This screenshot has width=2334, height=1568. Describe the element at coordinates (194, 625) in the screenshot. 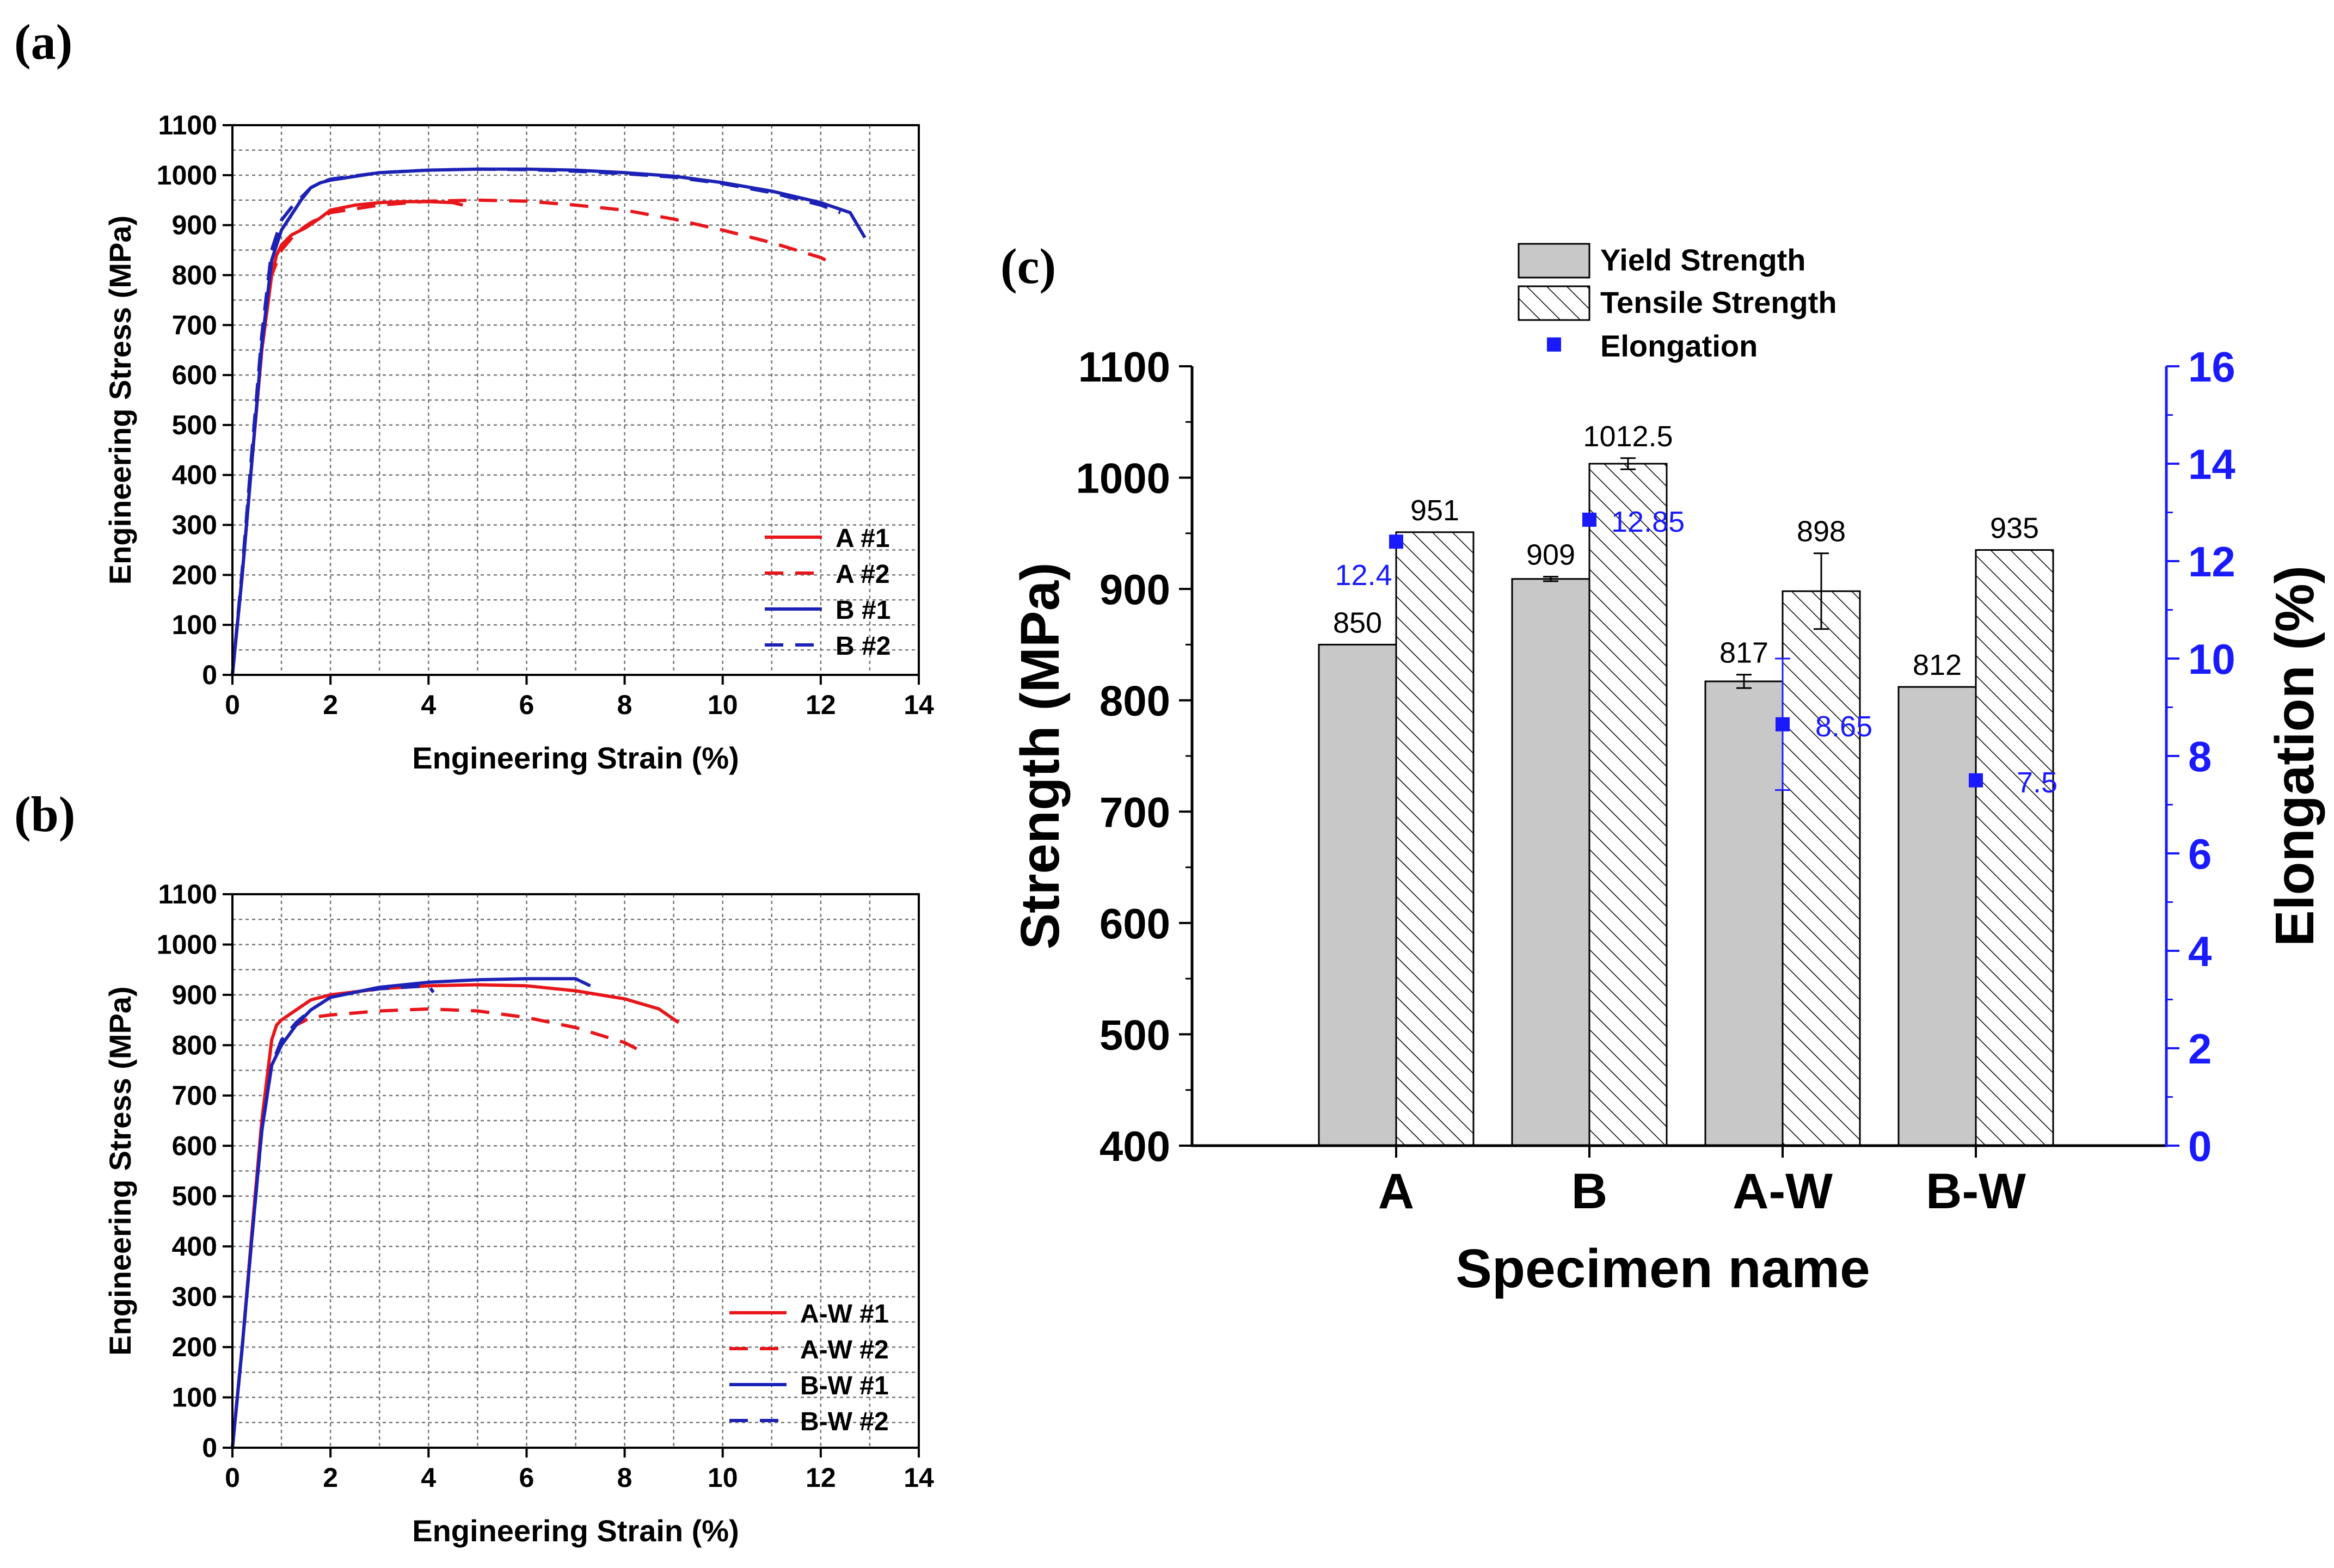

I see `pa-y-tick-label: 100` at that location.